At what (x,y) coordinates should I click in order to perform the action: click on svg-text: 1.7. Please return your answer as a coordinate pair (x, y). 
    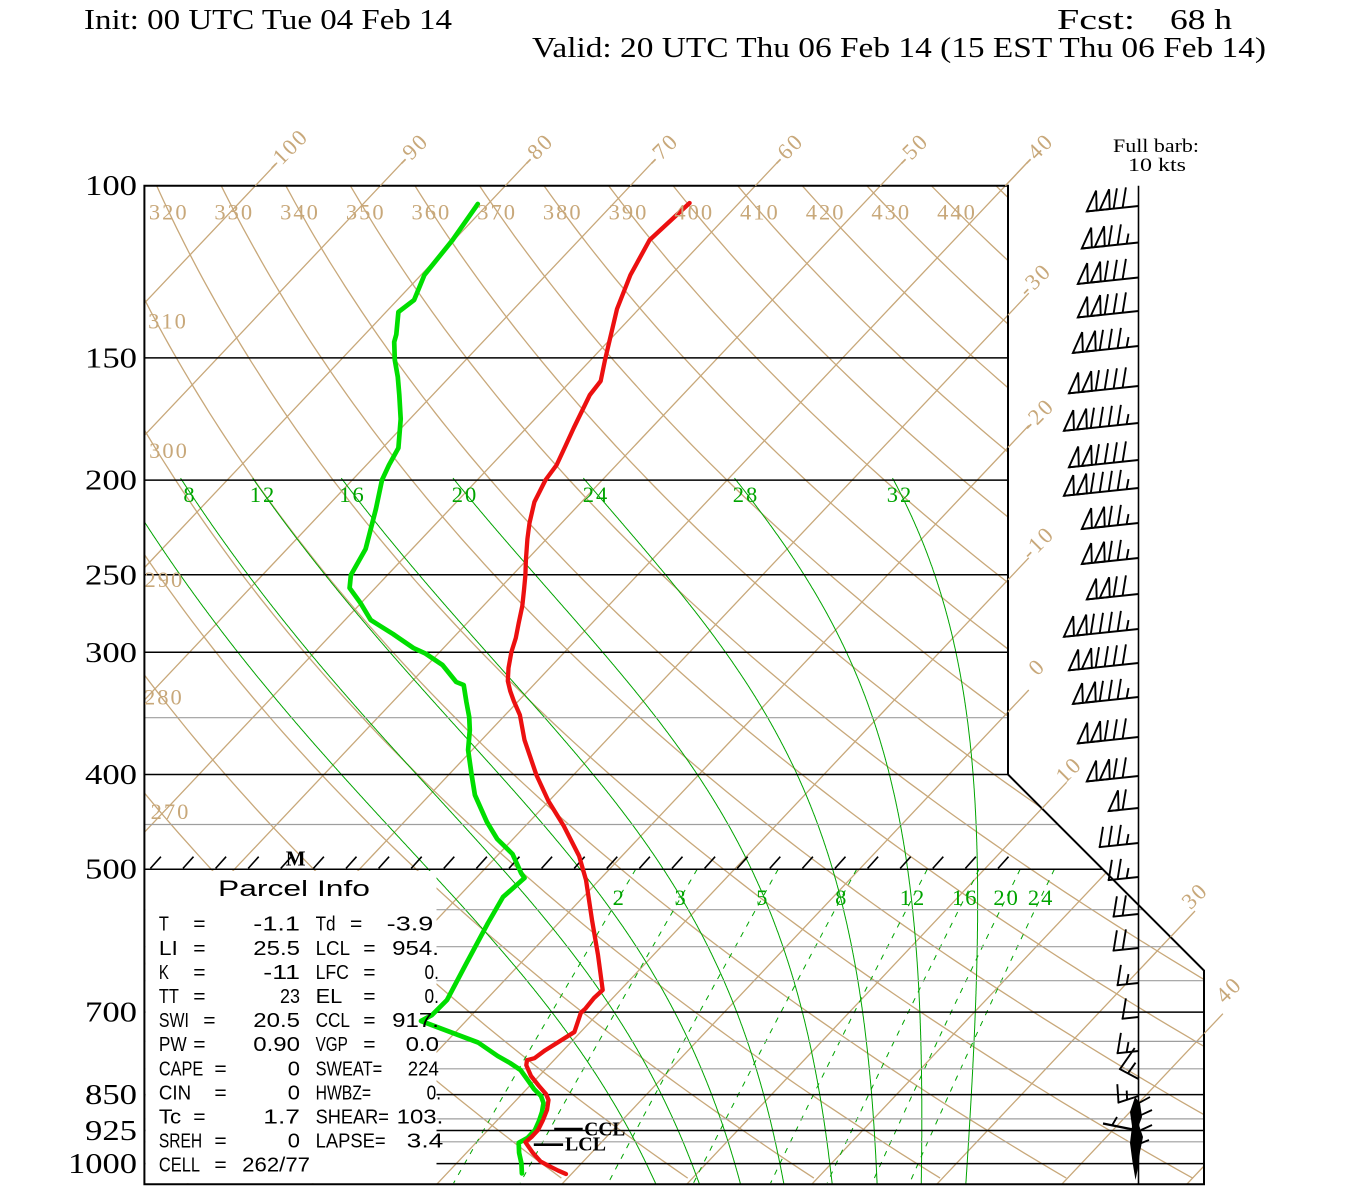
    Looking at the image, I should click on (281, 1117).